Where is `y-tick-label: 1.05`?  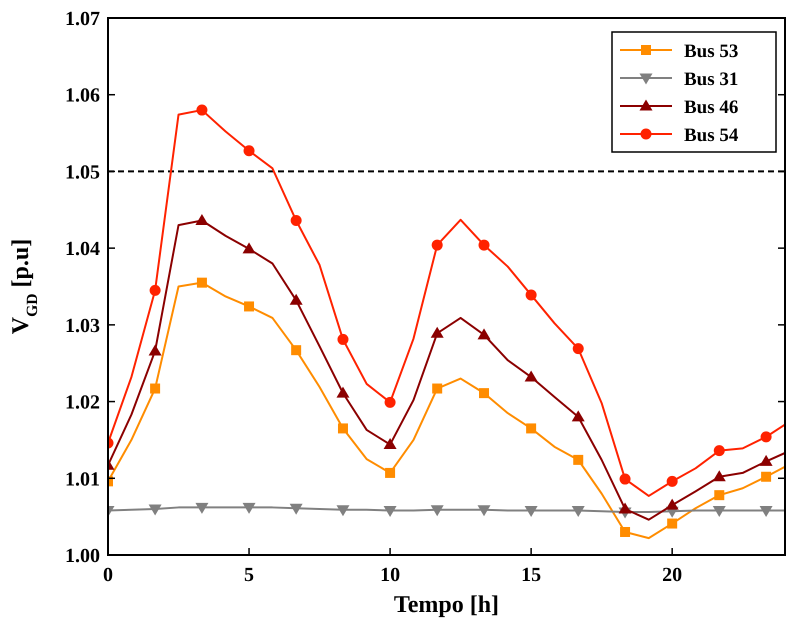 y-tick-label: 1.05 is located at coordinates (82, 172).